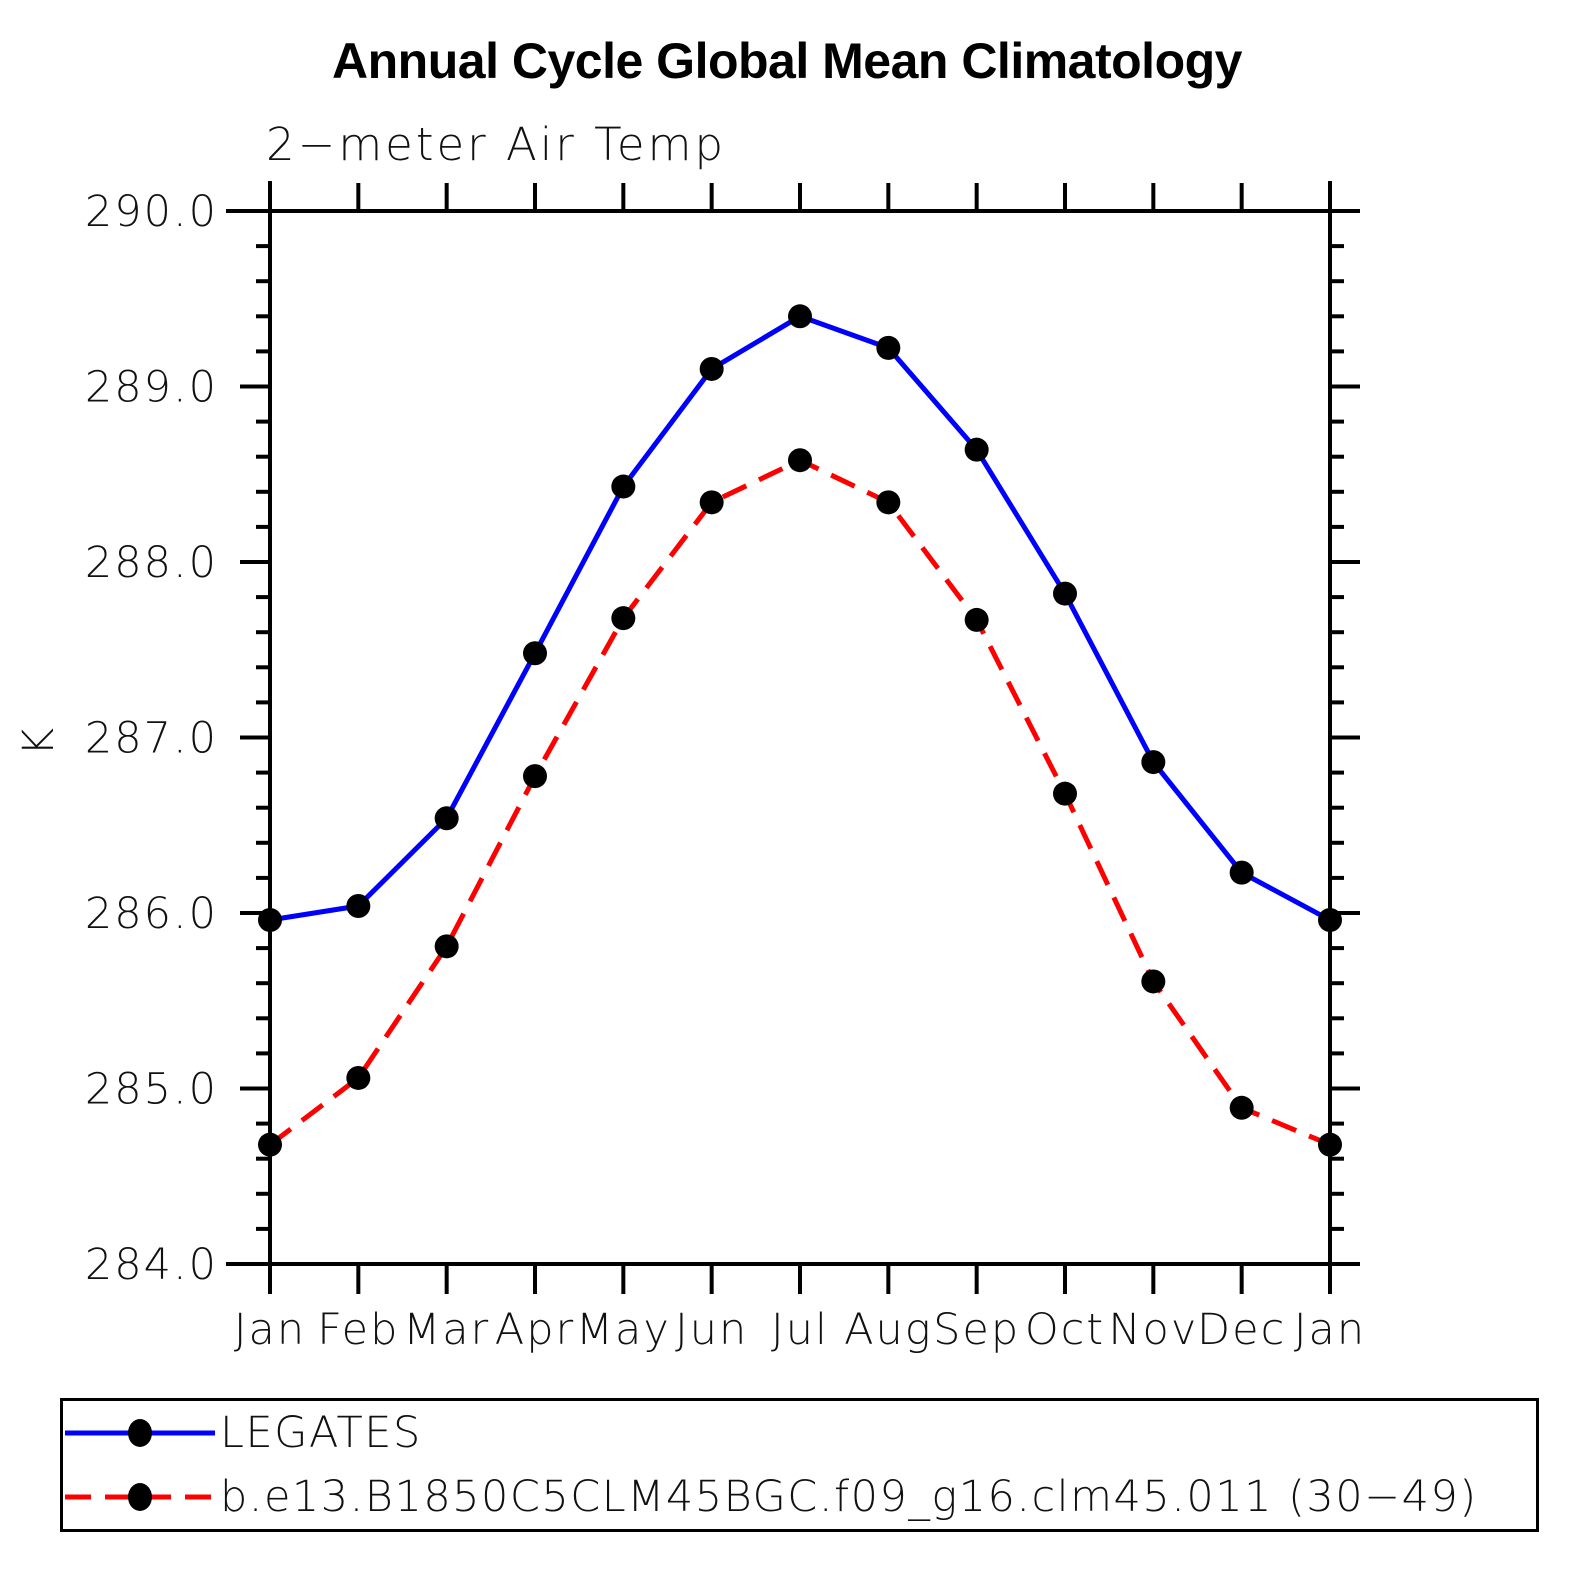 The height and width of the screenshot is (1574, 1574). Describe the element at coordinates (1065, 1330) in the screenshot. I see `x-tick-label: Oct` at that location.